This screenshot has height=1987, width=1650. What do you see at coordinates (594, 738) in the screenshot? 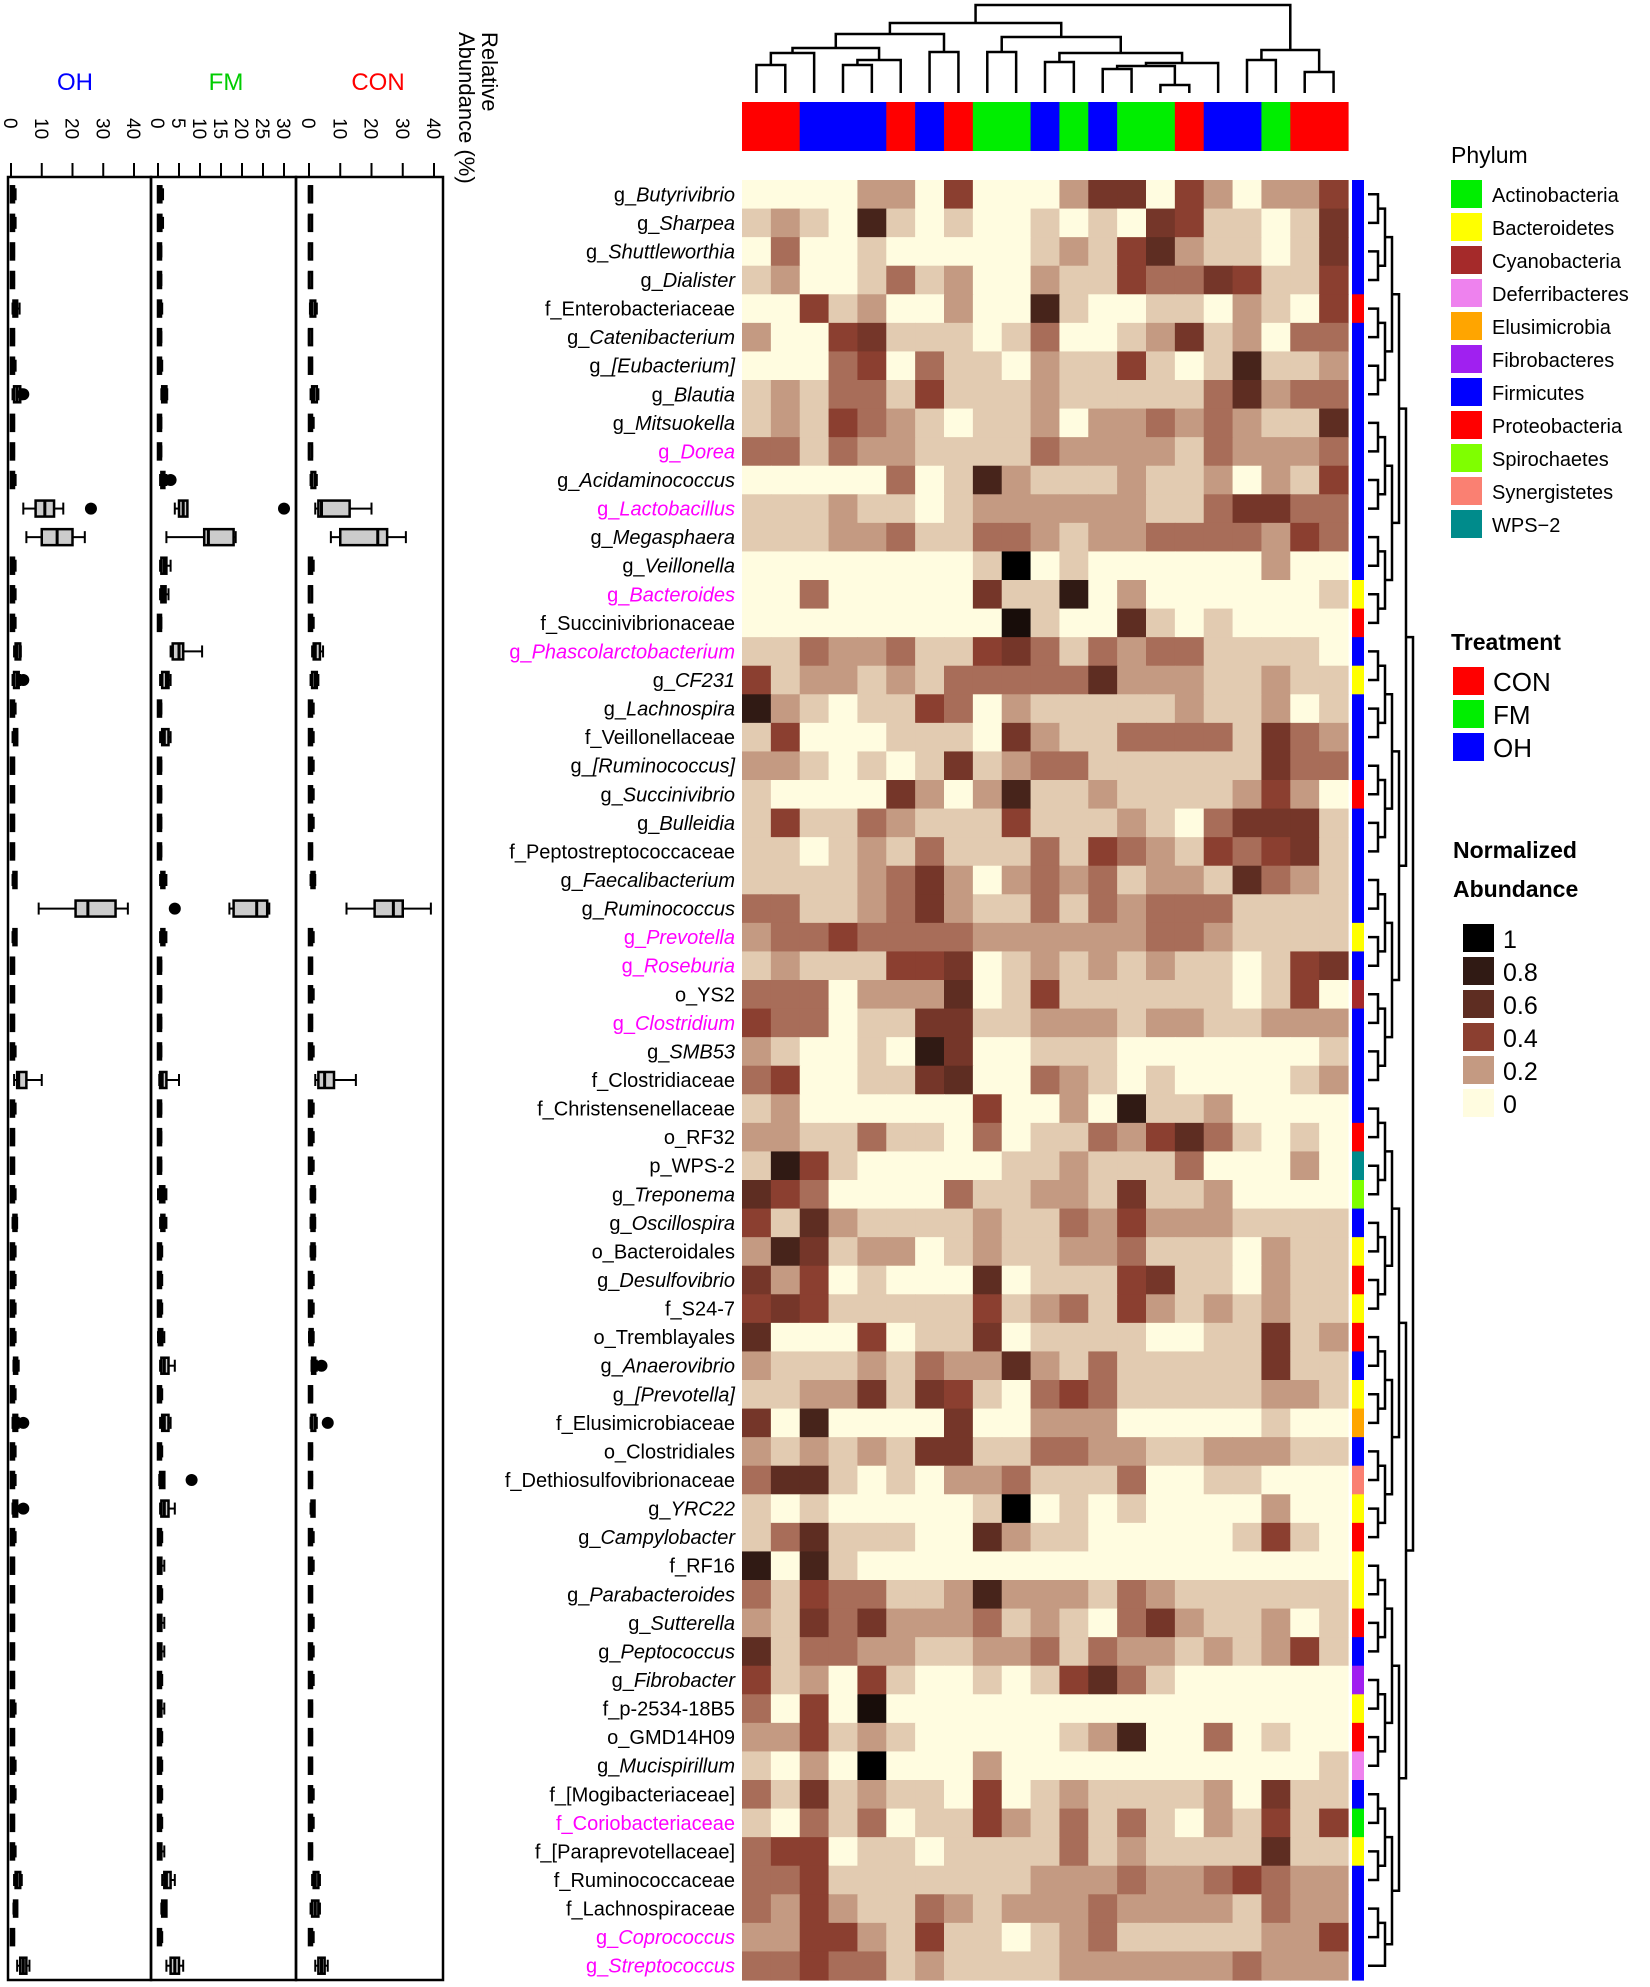
I see `row-label-prefix: f_` at bounding box center [594, 738].